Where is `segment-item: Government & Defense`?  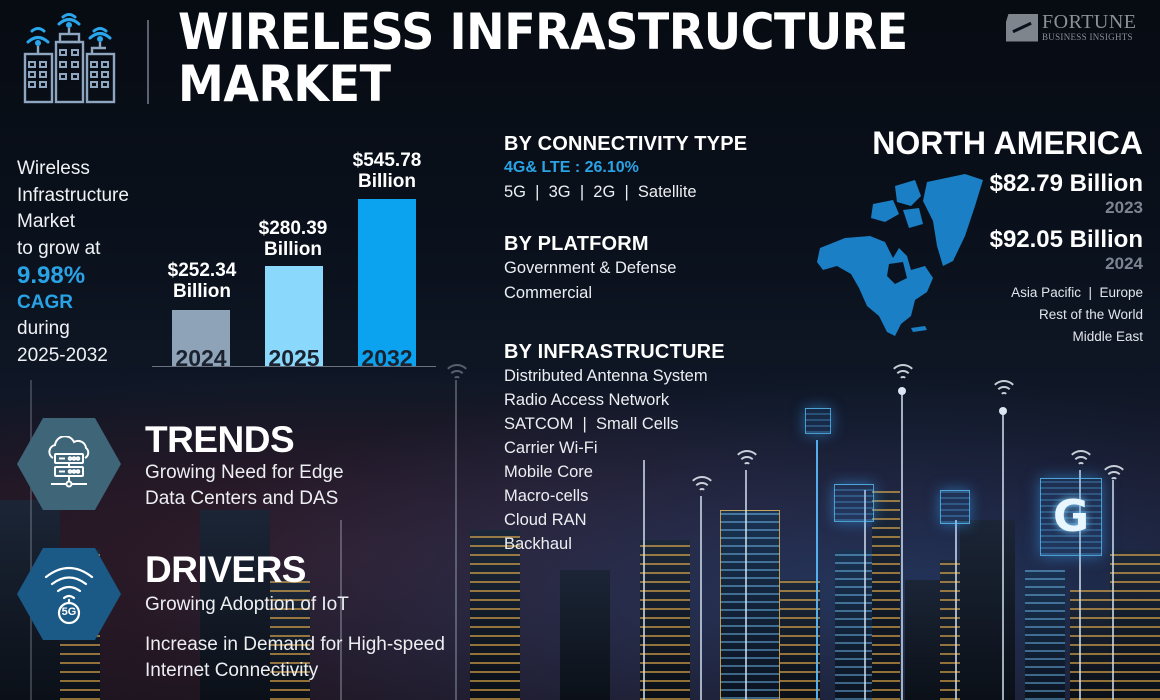 segment-item: Government & Defense is located at coordinates (590, 268).